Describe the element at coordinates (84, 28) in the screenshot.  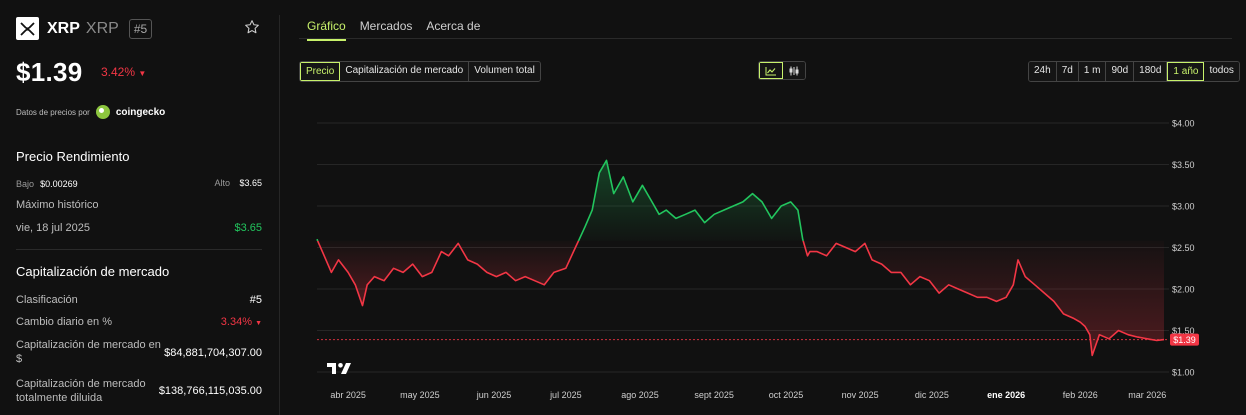
I see `coin-header: XRP XRP #5` at that location.